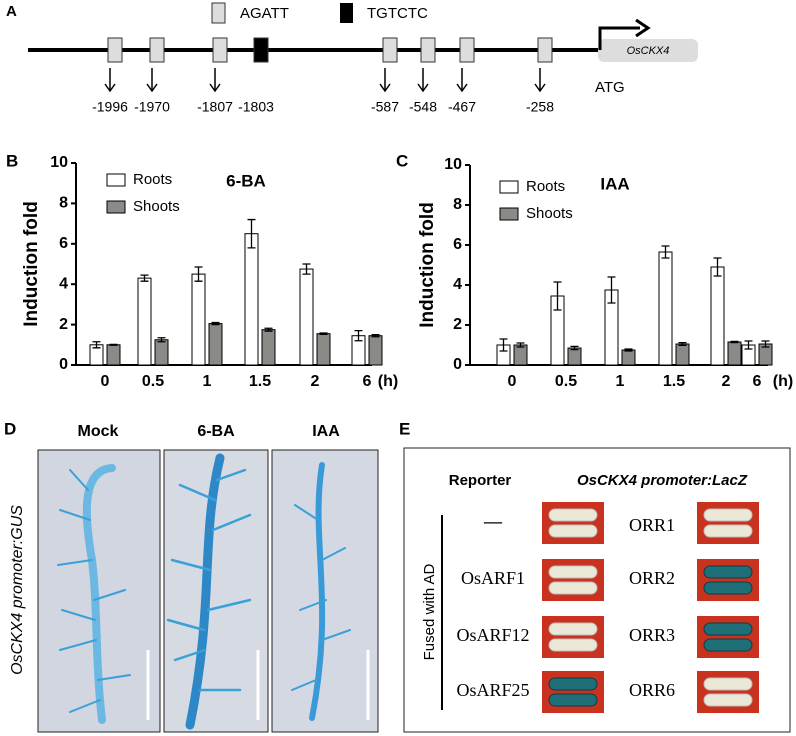 The width and height of the screenshot is (796, 736). Describe the element at coordinates (264, 13) in the screenshot. I see `legend-label: AGATT` at that location.